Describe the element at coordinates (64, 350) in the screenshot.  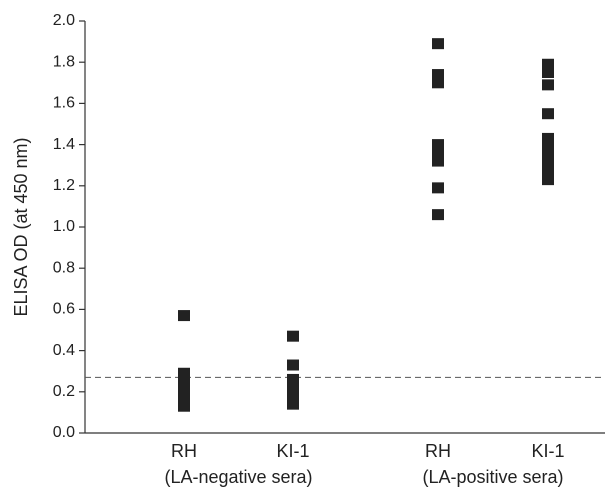
I see `y-tick-label: 0.4` at that location.